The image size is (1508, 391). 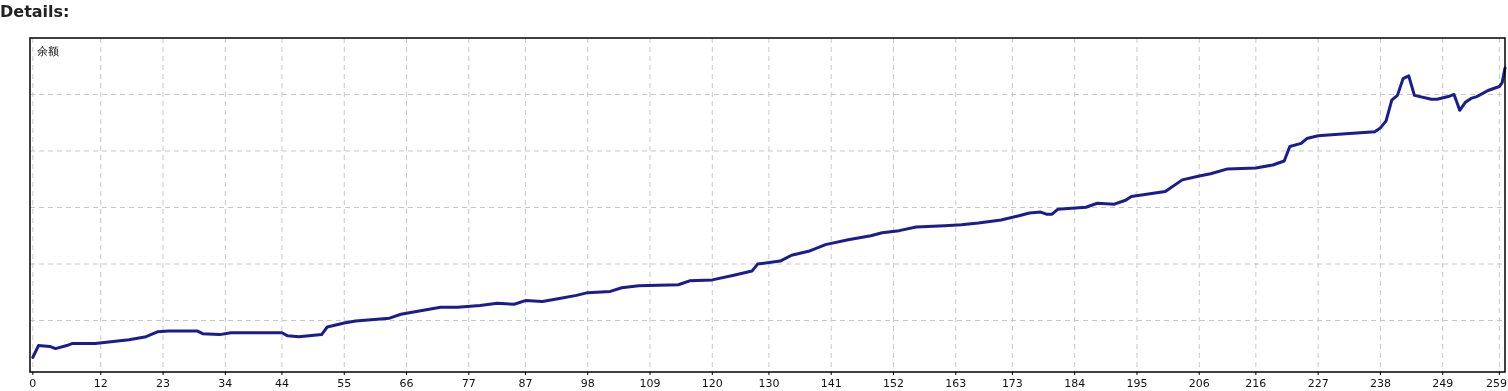 I want to click on x-tick-label: 195, so click(x=1137, y=383).